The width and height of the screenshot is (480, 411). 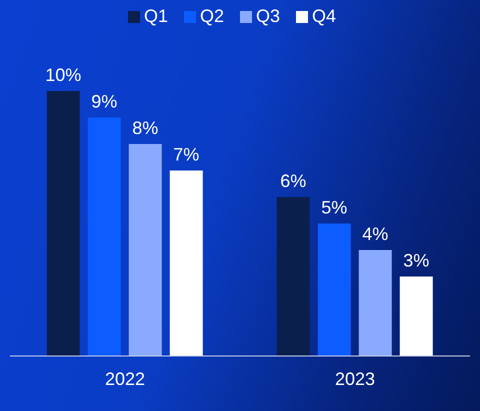 What do you see at coordinates (63, 75) in the screenshot?
I see `data-label: 10%` at bounding box center [63, 75].